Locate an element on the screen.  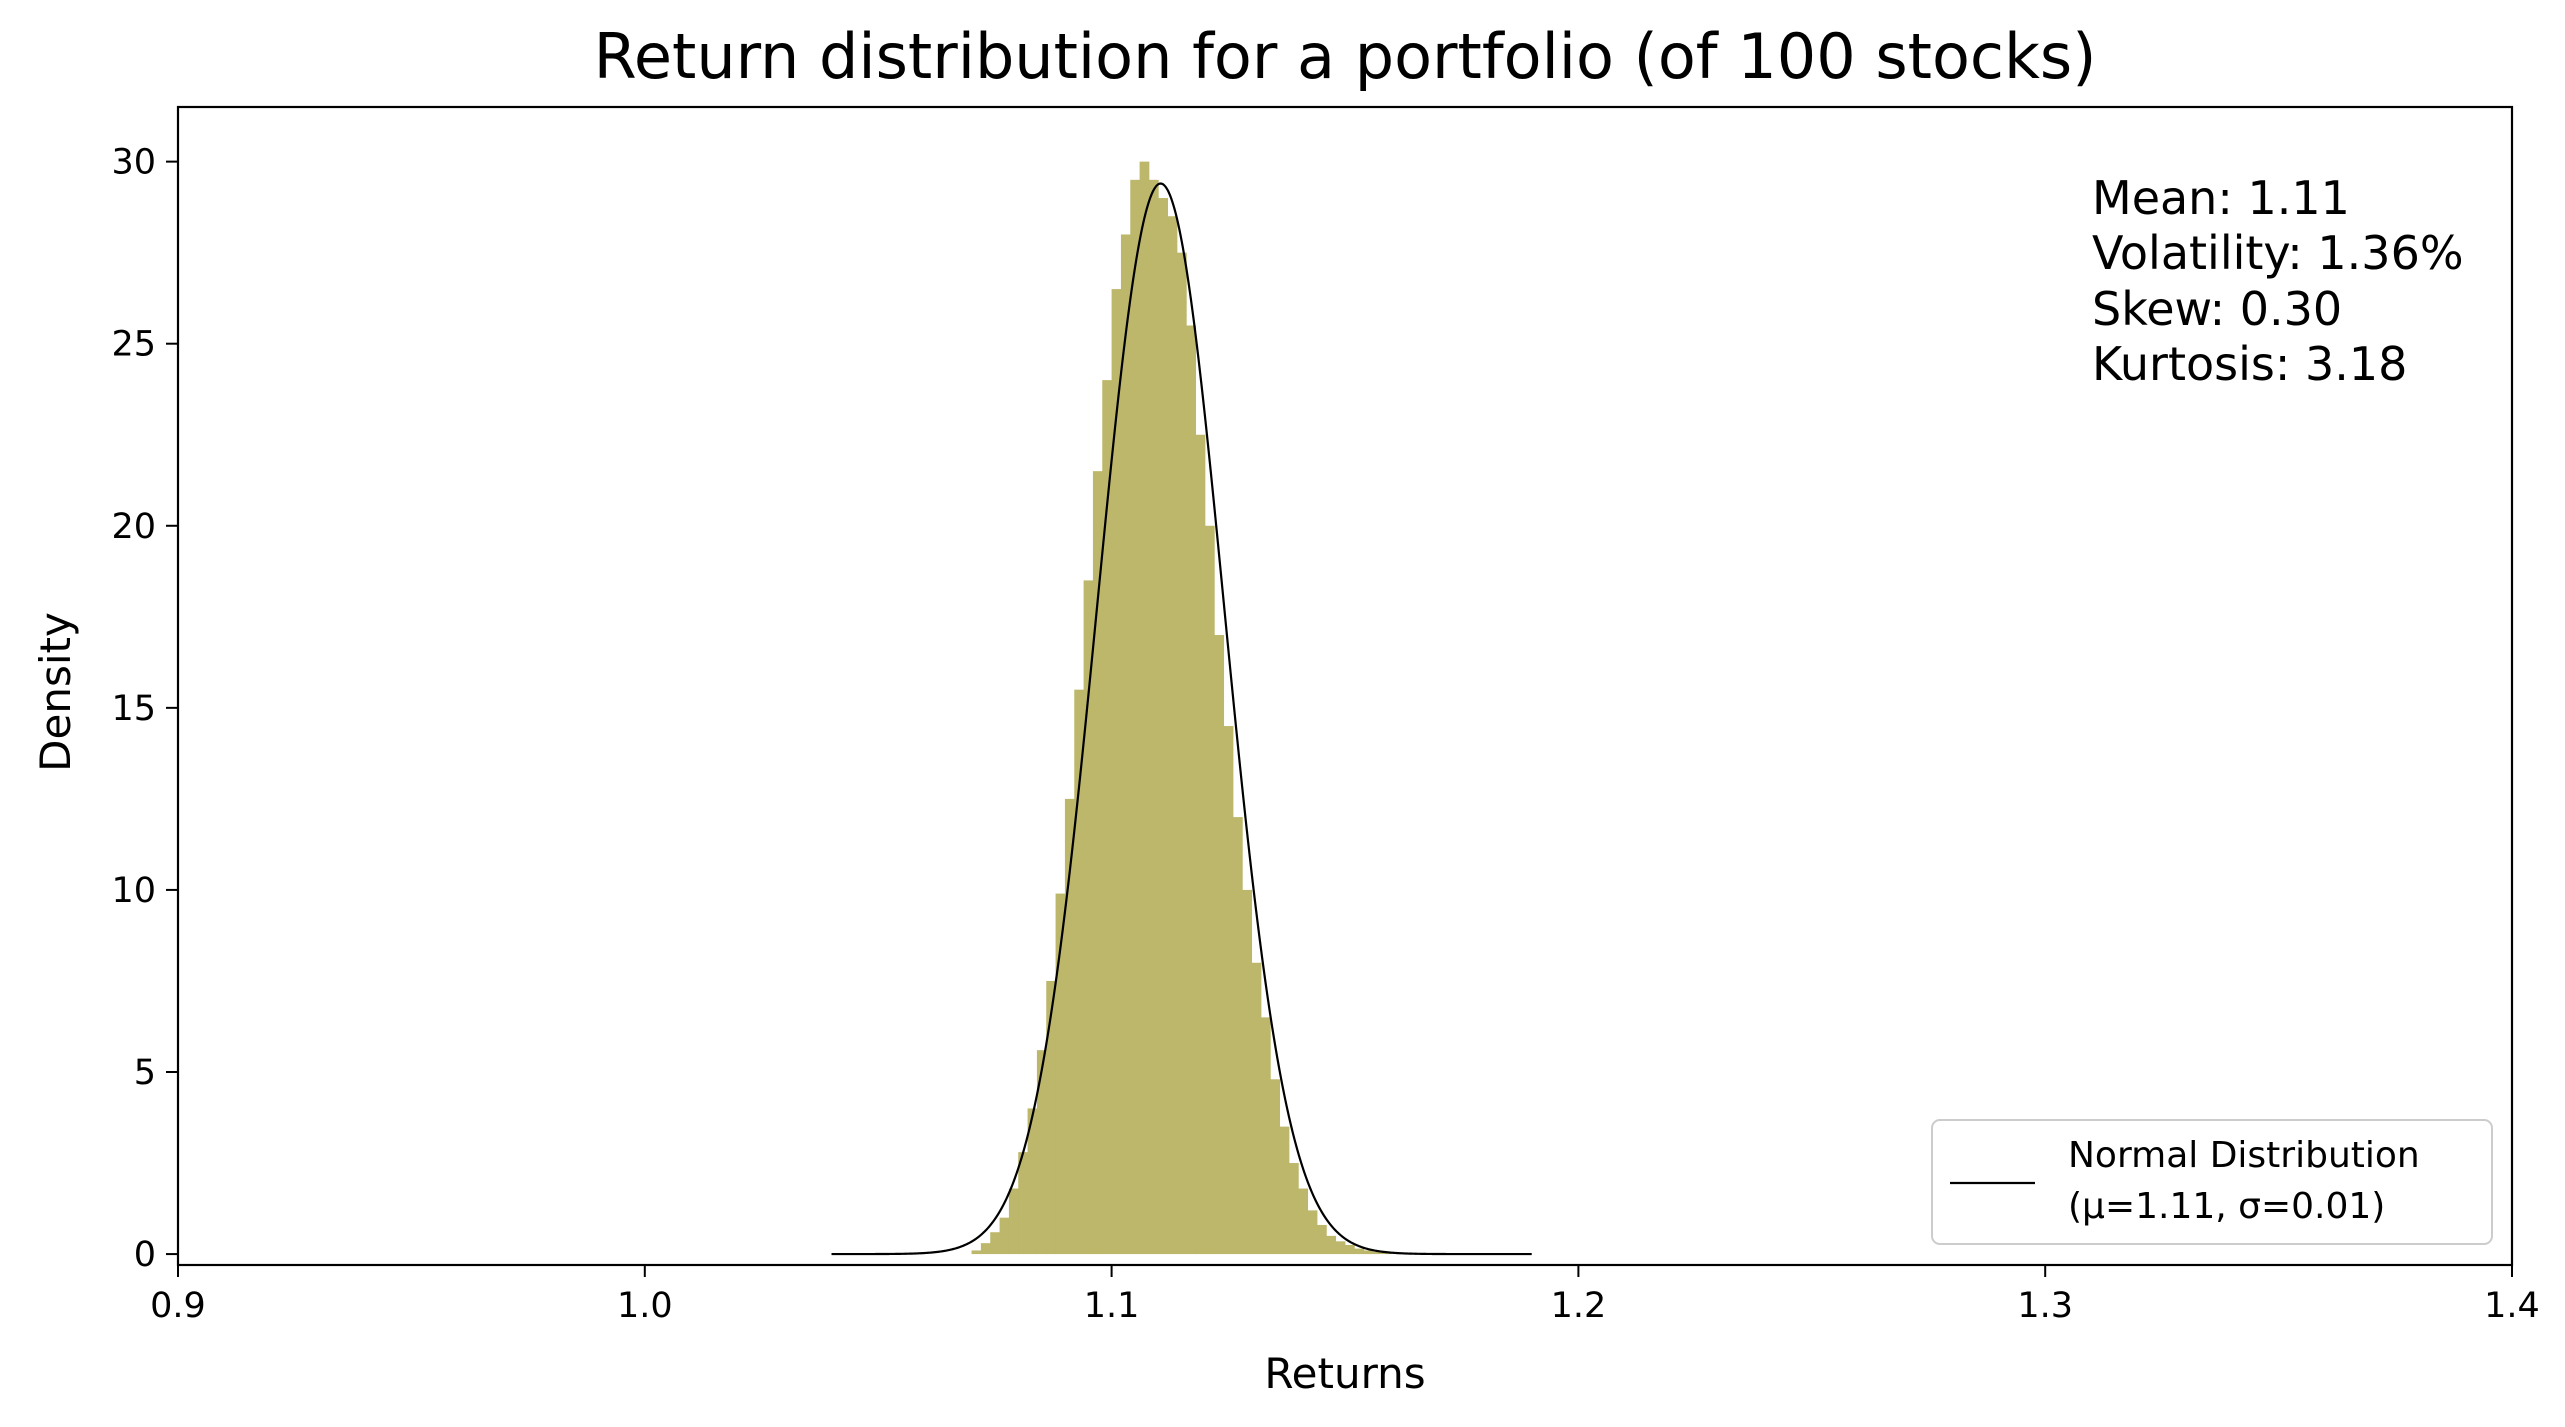
x-tick-label: 1.2 is located at coordinates (1579, 1306).